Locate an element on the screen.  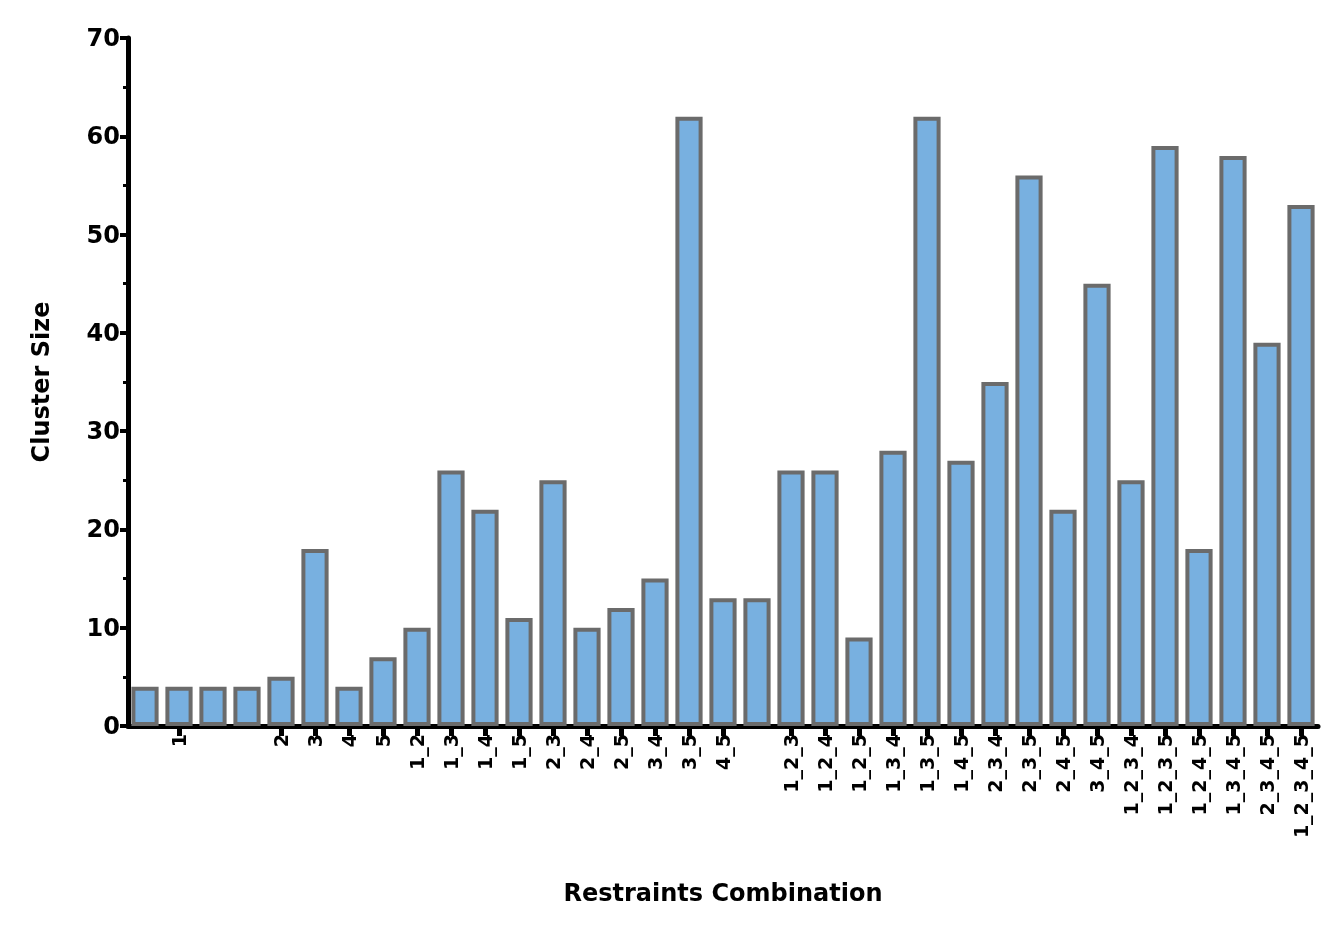
x-tick-label: 1_2_3 is located at coordinates (791, 763).